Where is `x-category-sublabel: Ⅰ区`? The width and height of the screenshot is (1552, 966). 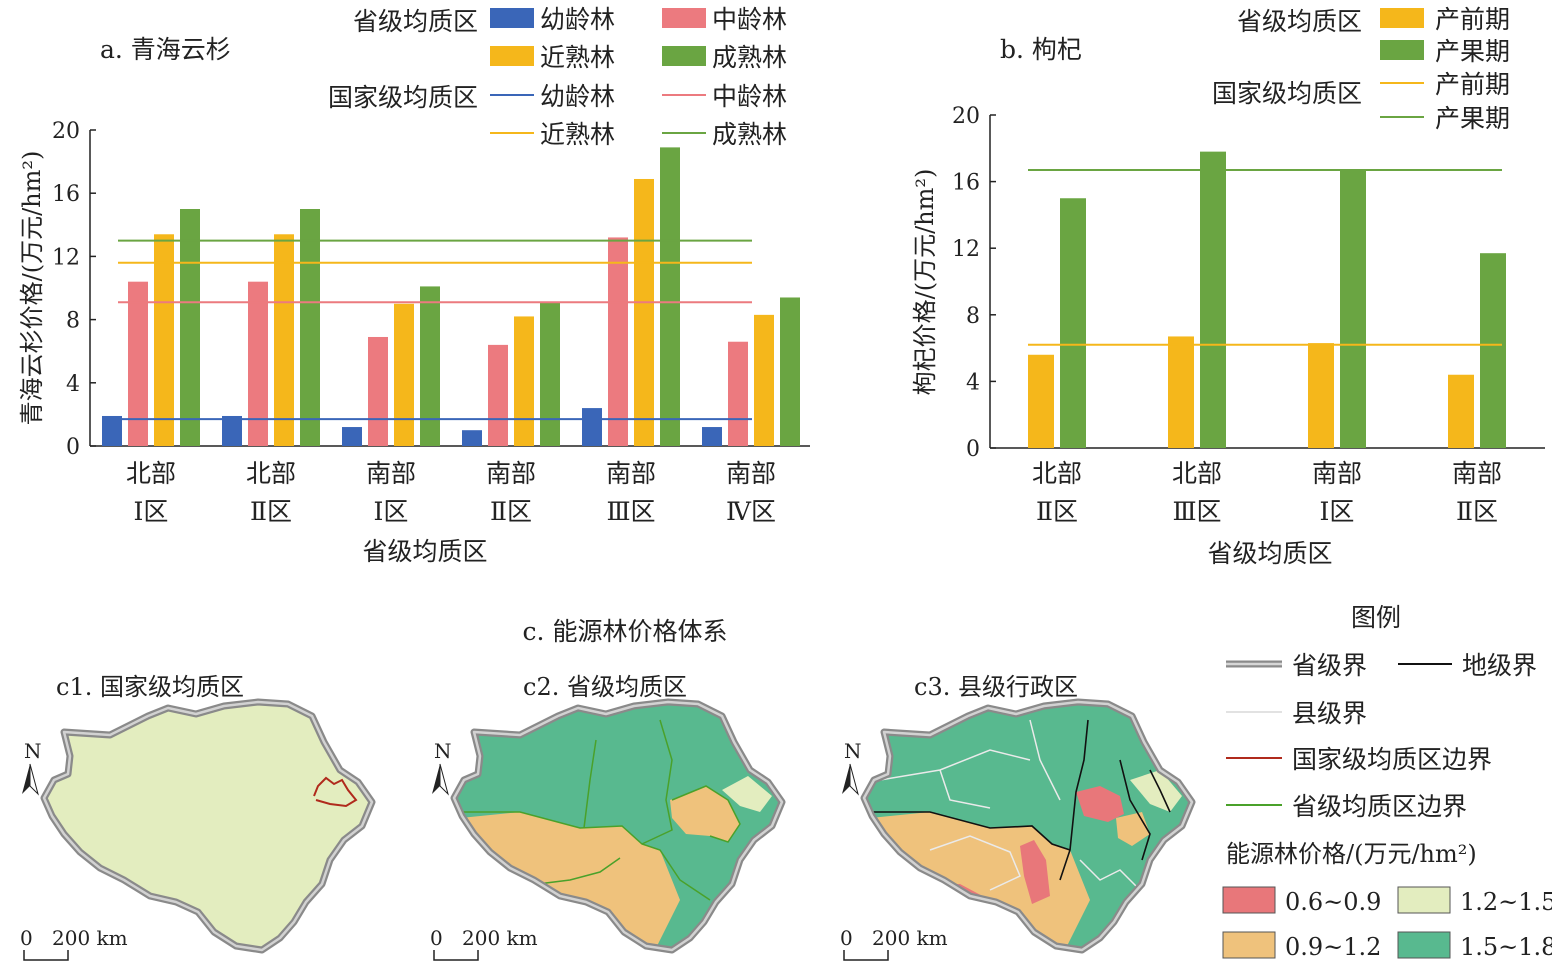
x-category-sublabel: Ⅰ区 is located at coordinates (151, 511).